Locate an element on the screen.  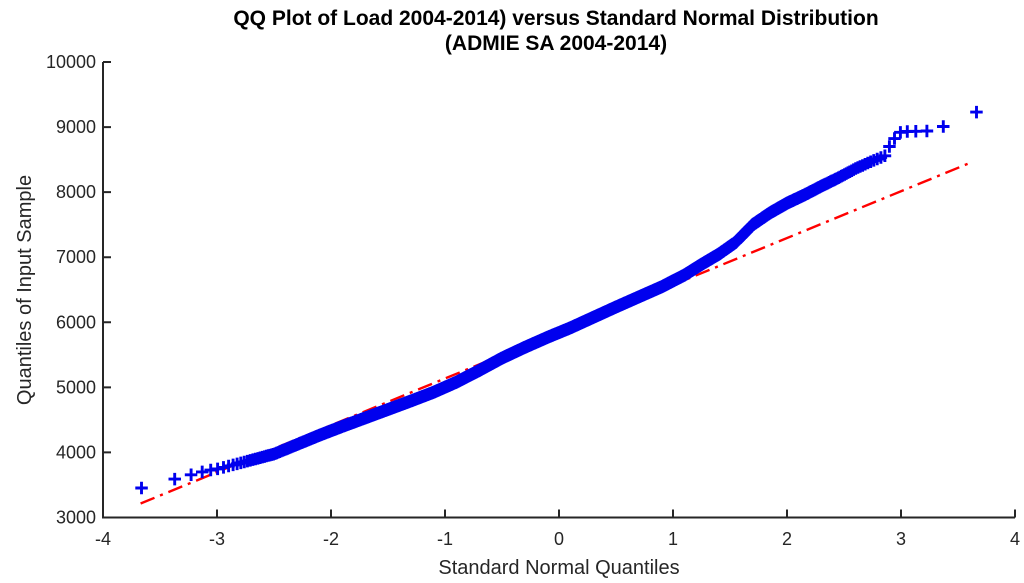
y-tick-label: 6000 is located at coordinates (76, 322).